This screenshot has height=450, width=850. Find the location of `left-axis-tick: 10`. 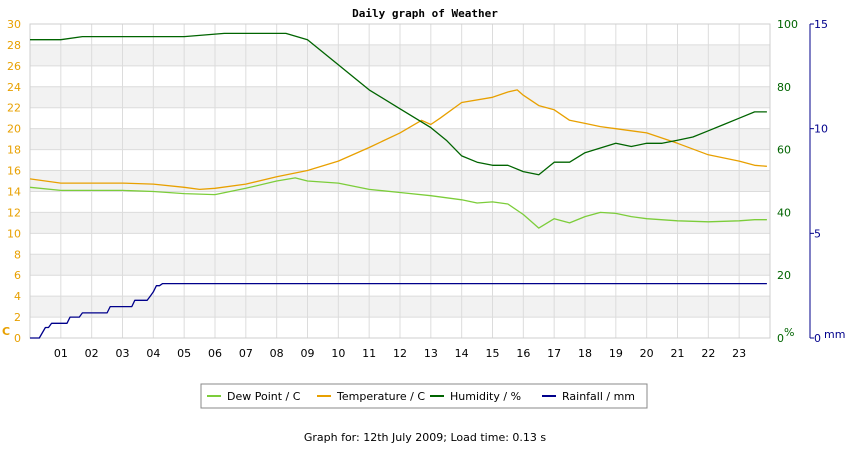

left-axis-tick: 10 is located at coordinates (14, 233).